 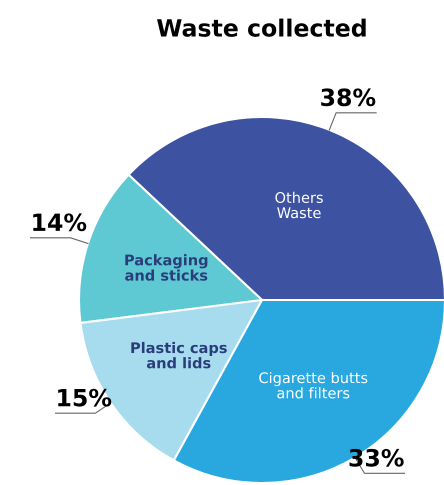 I want to click on slice-label: Plastic caps and lids, so click(x=179, y=355).